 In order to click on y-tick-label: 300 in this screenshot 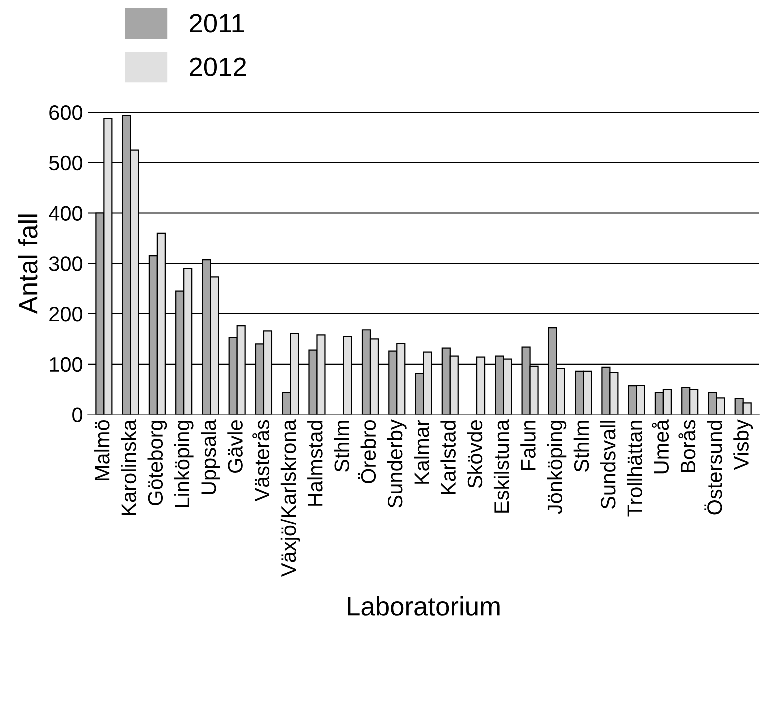, I will do `click(66, 264)`.